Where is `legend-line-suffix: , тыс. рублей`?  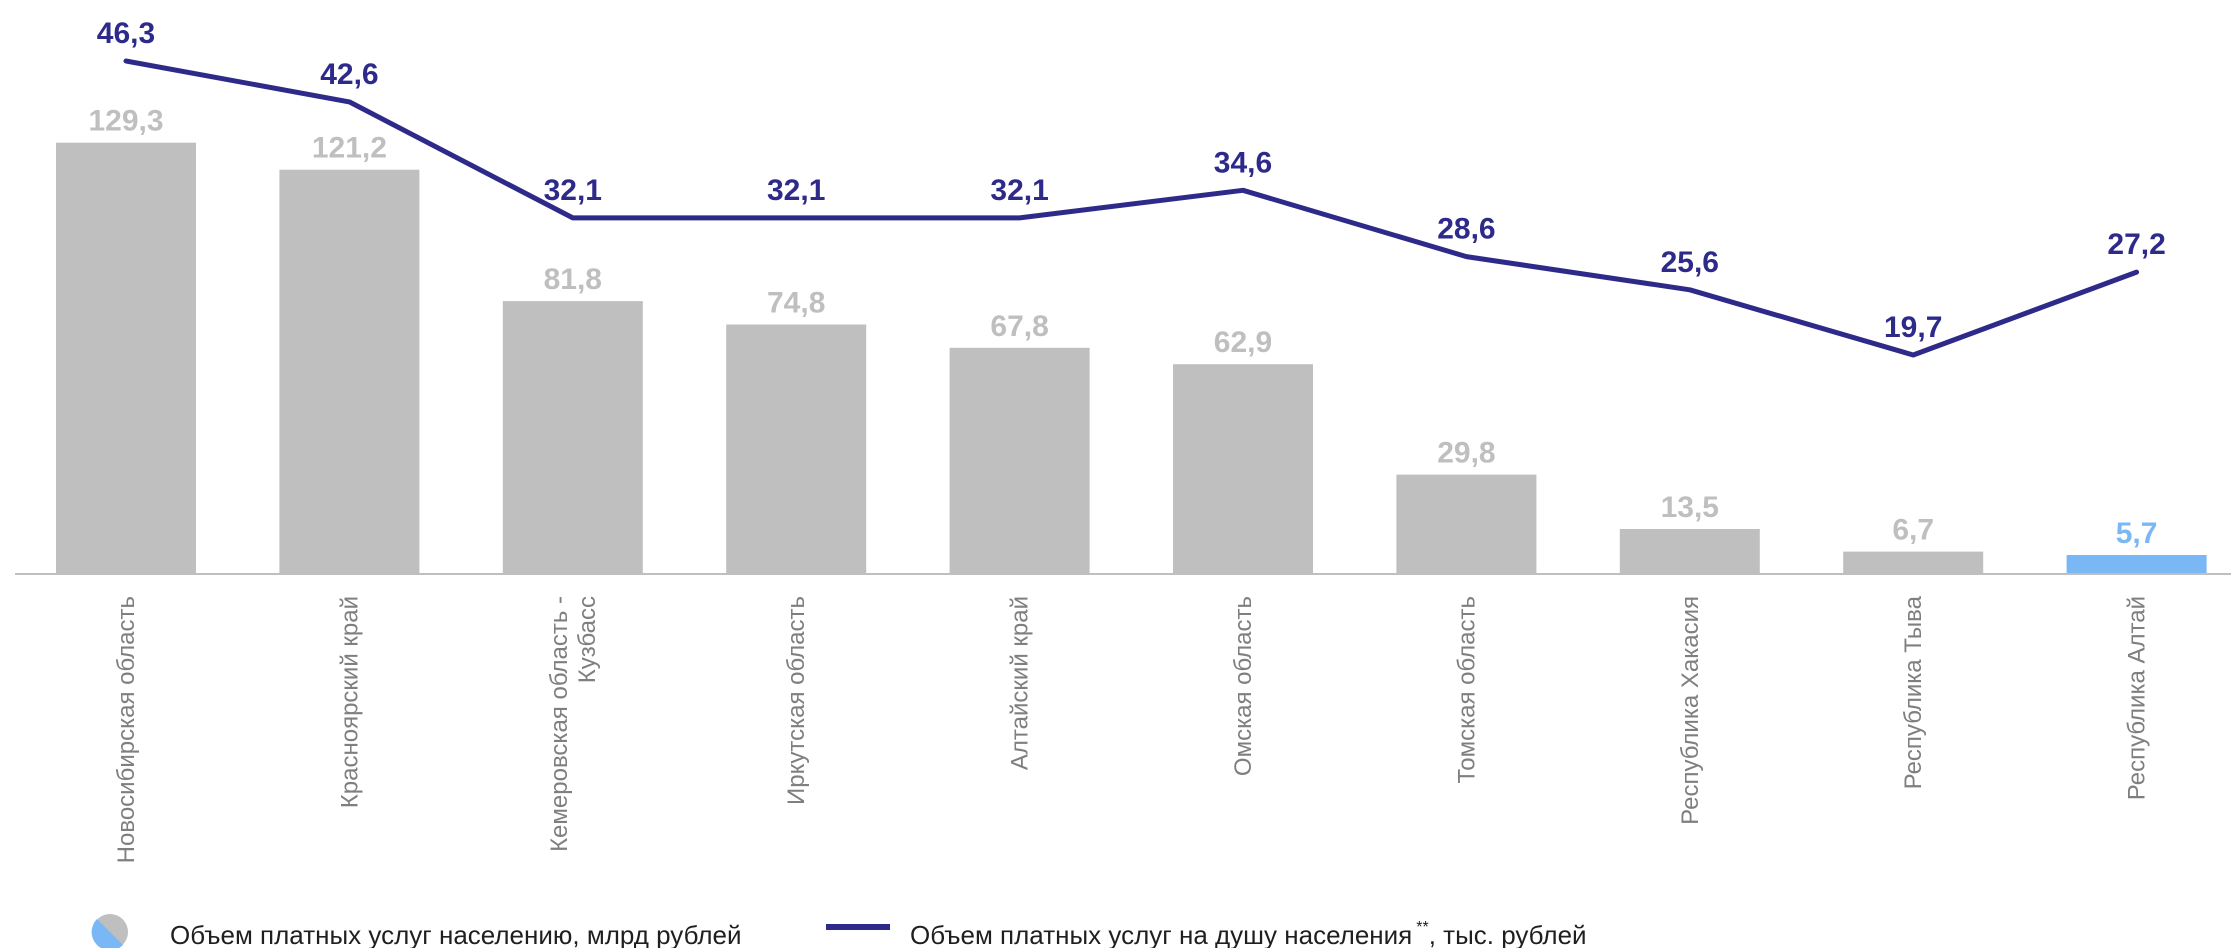 legend-line-suffix: , тыс. рублей is located at coordinates (1508, 934).